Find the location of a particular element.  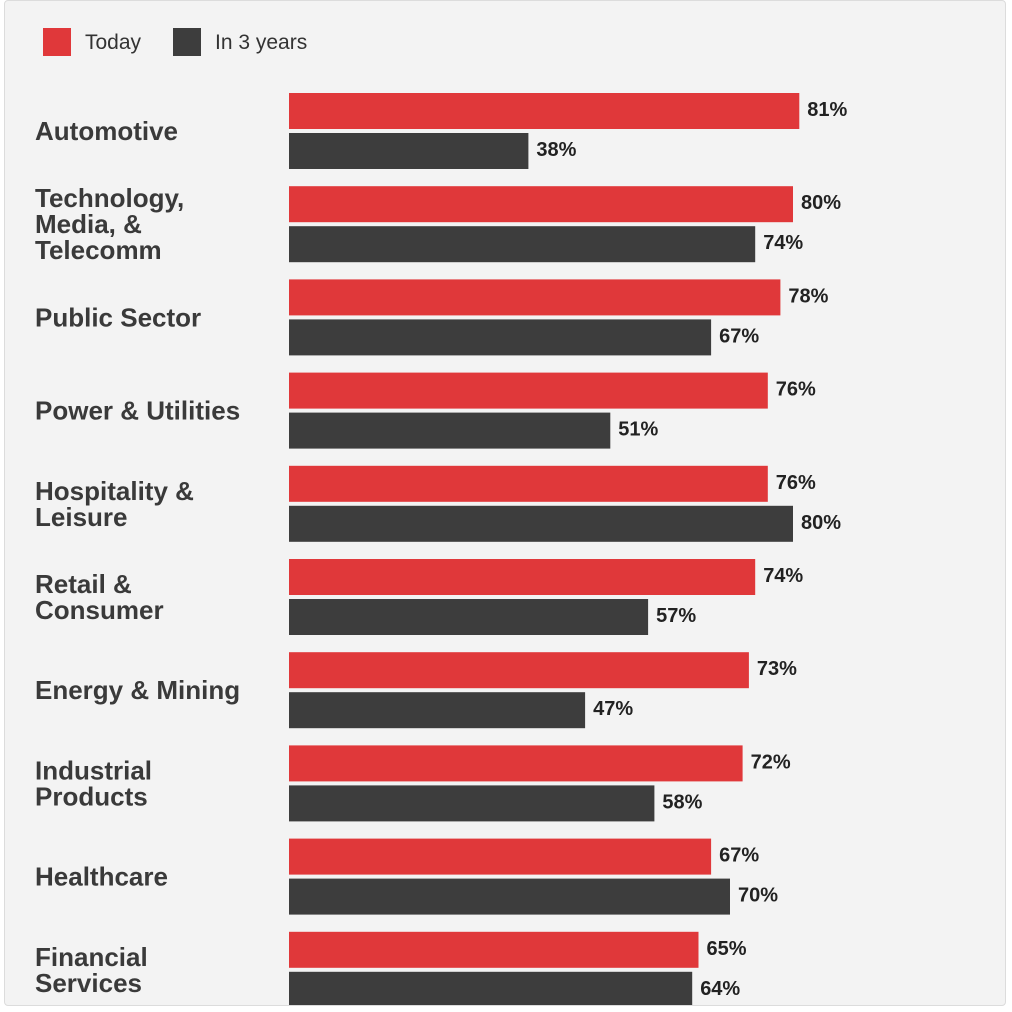

value-label-1-8: 70% is located at coordinates (758, 896).